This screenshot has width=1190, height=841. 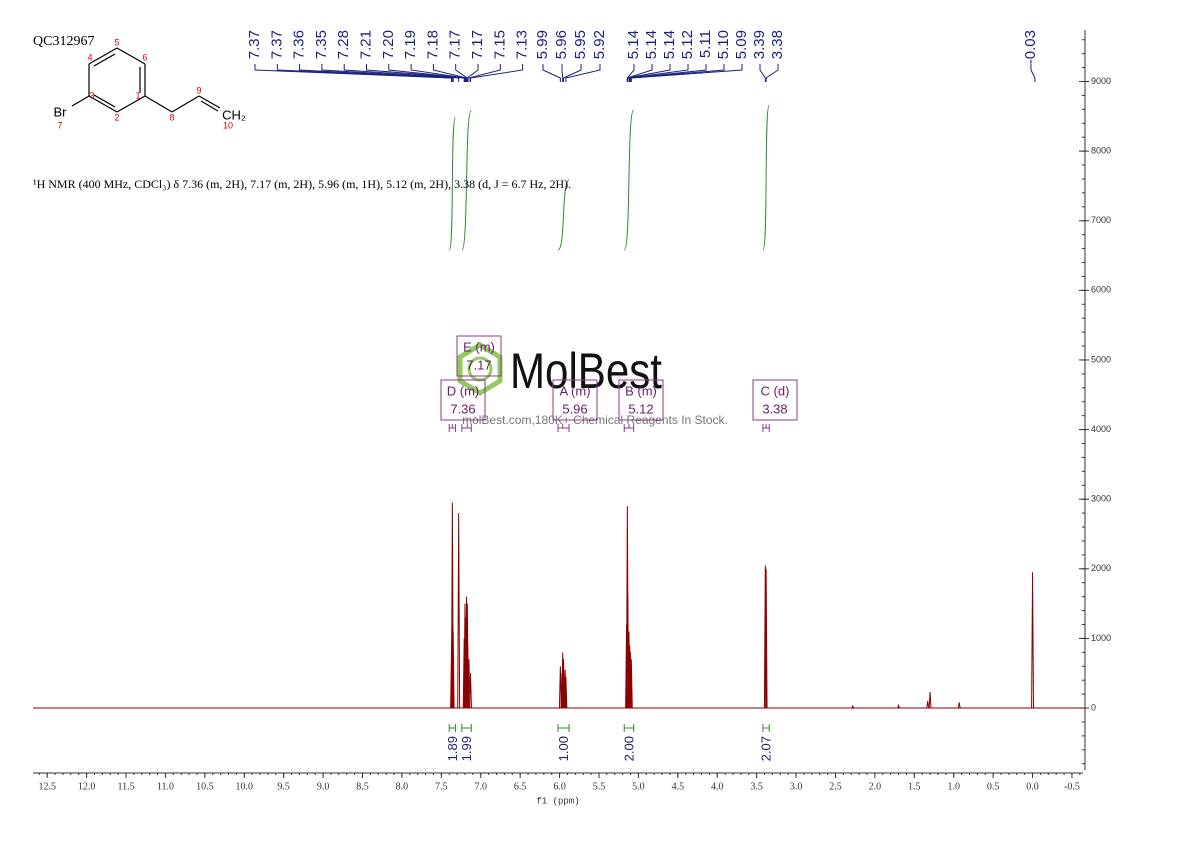 I want to click on multiplet-name: B (m), so click(x=641, y=390).